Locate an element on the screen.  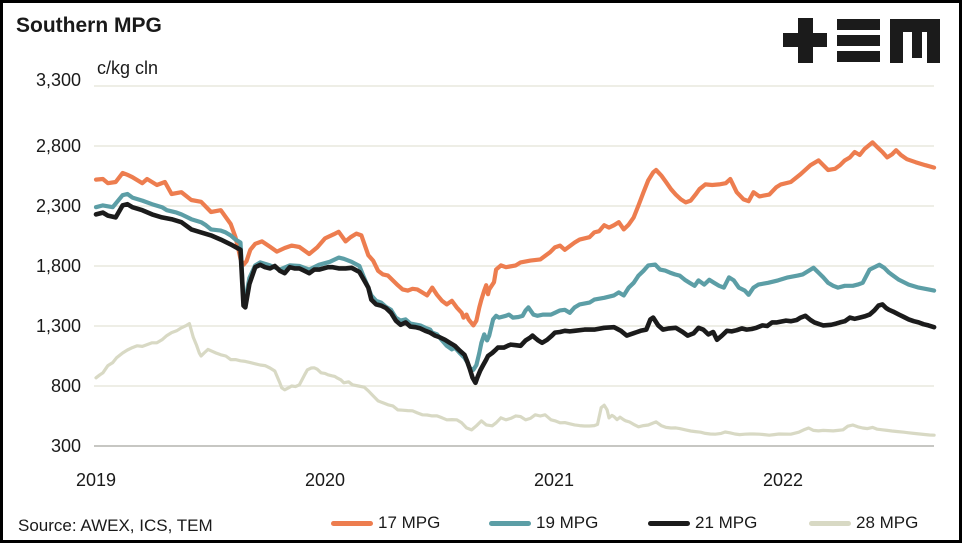
y-tick-label: 300 is located at coordinates (65, 446).